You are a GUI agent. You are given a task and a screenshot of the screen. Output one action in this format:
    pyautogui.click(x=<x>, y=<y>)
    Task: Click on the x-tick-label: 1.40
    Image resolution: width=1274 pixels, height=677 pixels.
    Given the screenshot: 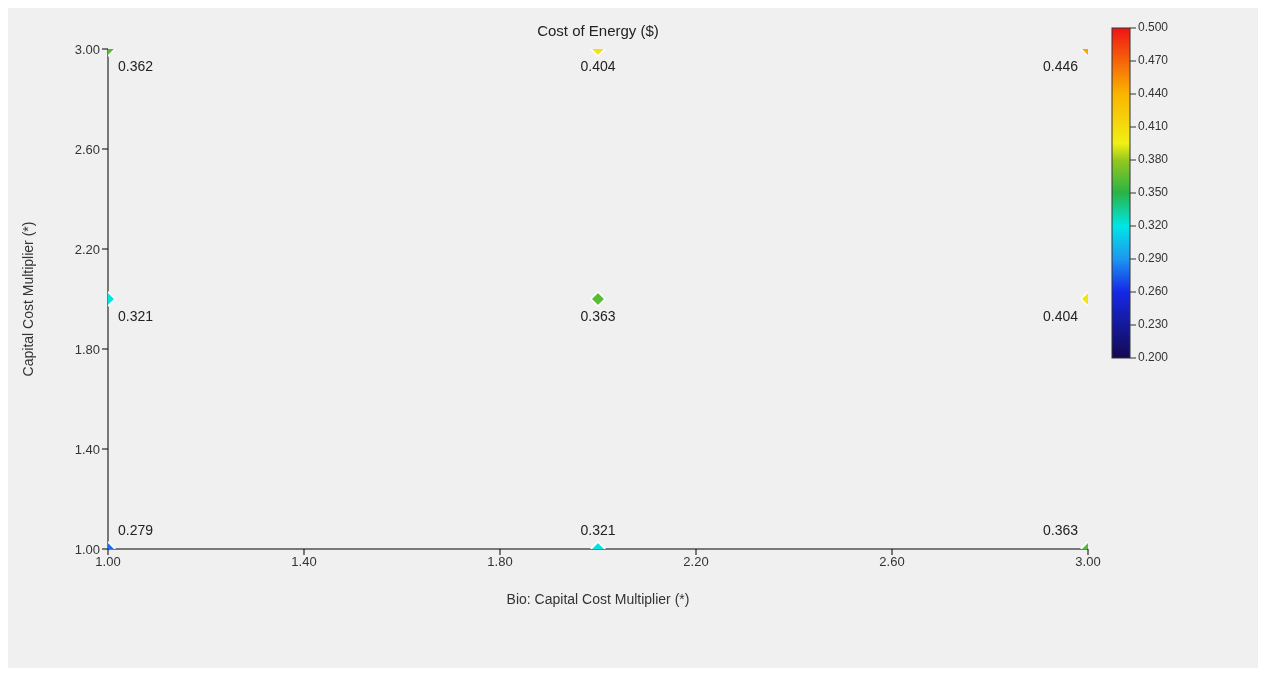 What is the action you would take?
    pyautogui.click(x=304, y=562)
    